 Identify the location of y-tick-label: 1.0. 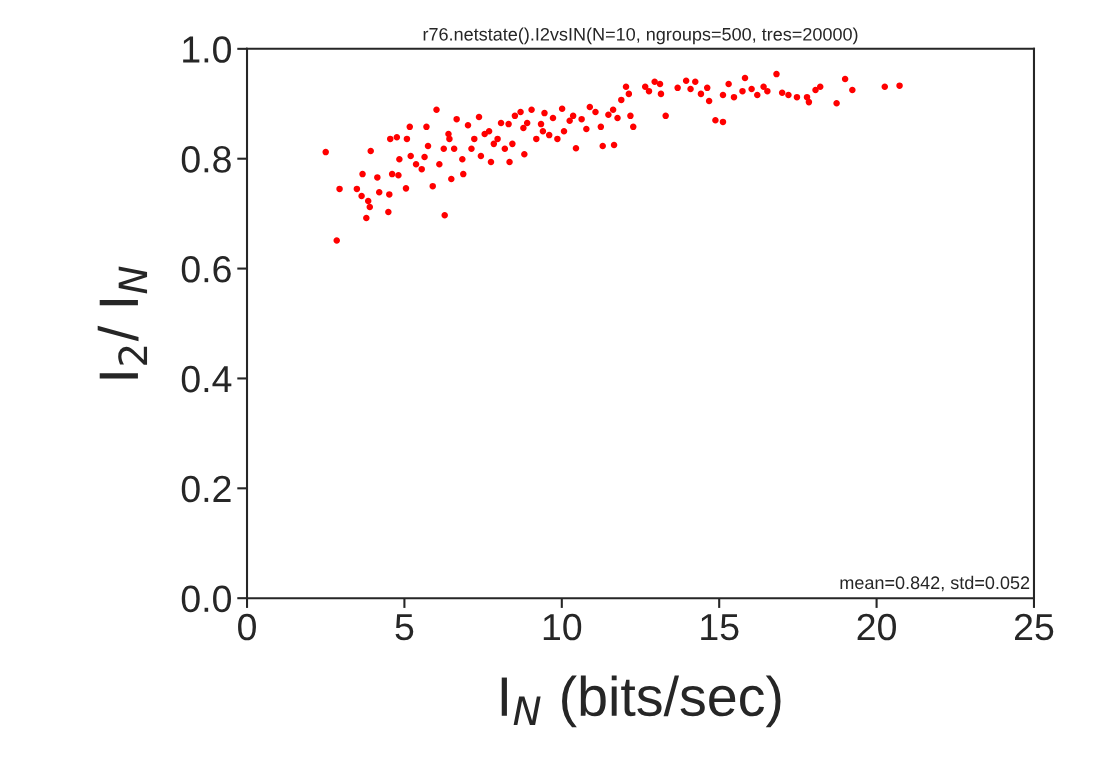
(207, 49).